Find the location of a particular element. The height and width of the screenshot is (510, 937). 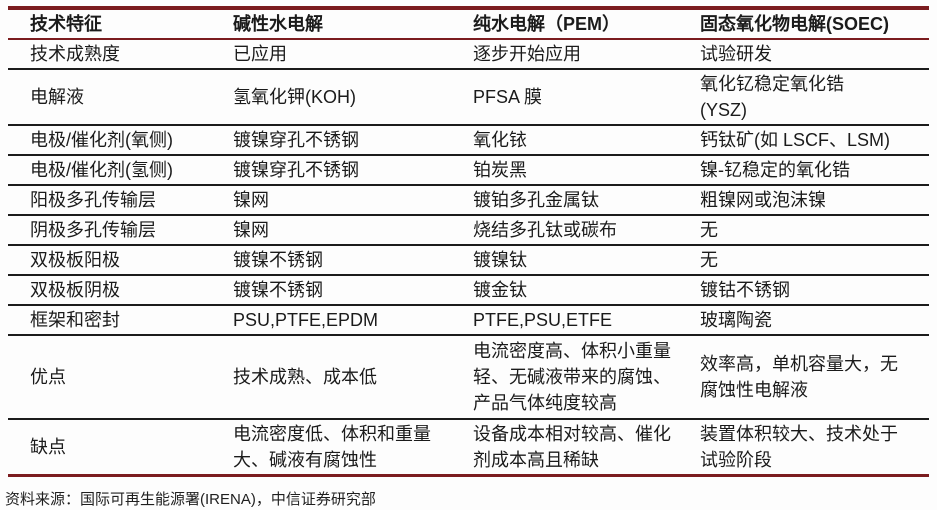

table-row: 阳极多孔传输层 镍网 镀铂多孔金属钛 粗镍网或泡沫镍 is located at coordinates (468, 200).